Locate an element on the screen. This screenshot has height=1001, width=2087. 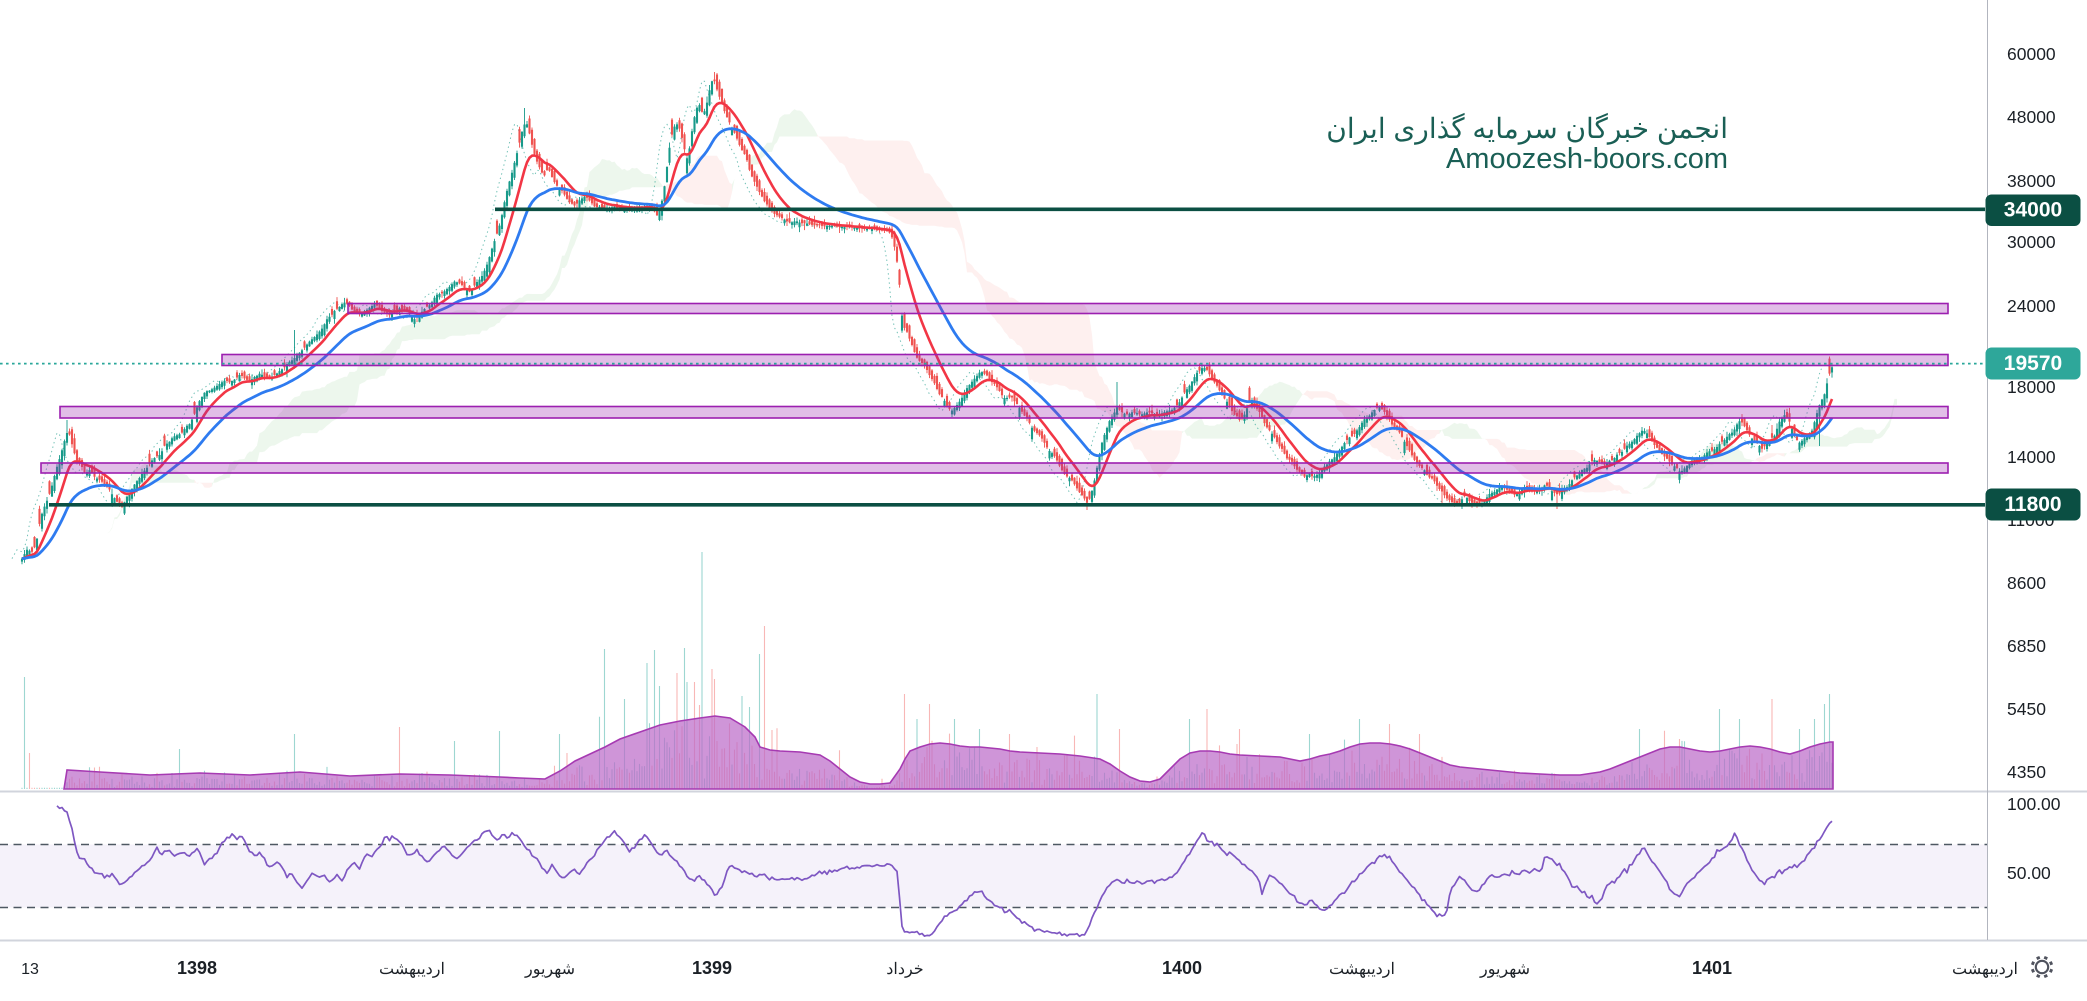
svg-text: 6850 is located at coordinates (2026, 646).